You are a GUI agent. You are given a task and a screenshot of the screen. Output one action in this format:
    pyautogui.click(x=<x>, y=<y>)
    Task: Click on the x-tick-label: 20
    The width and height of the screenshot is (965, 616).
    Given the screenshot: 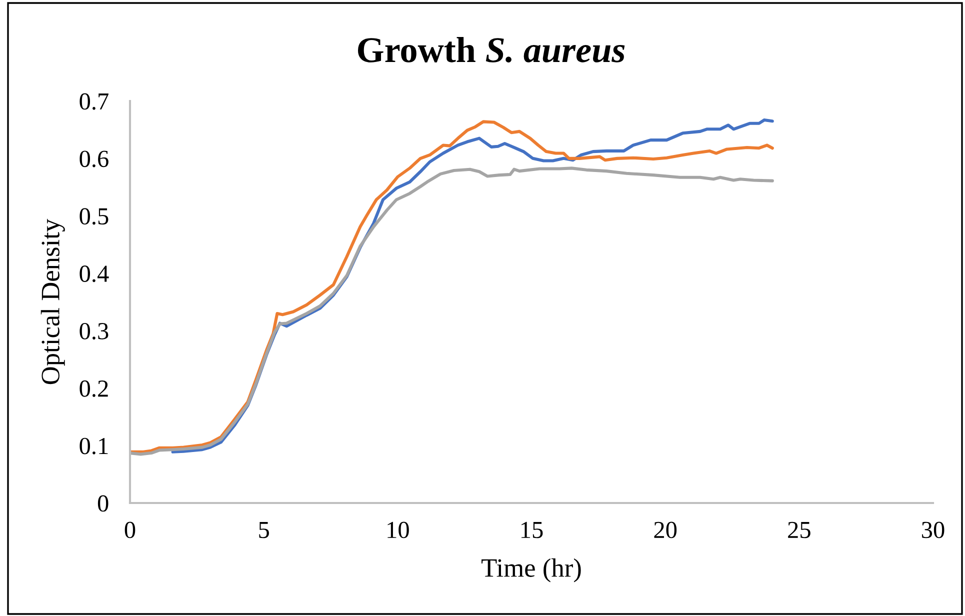 What is the action you would take?
    pyautogui.click(x=665, y=530)
    